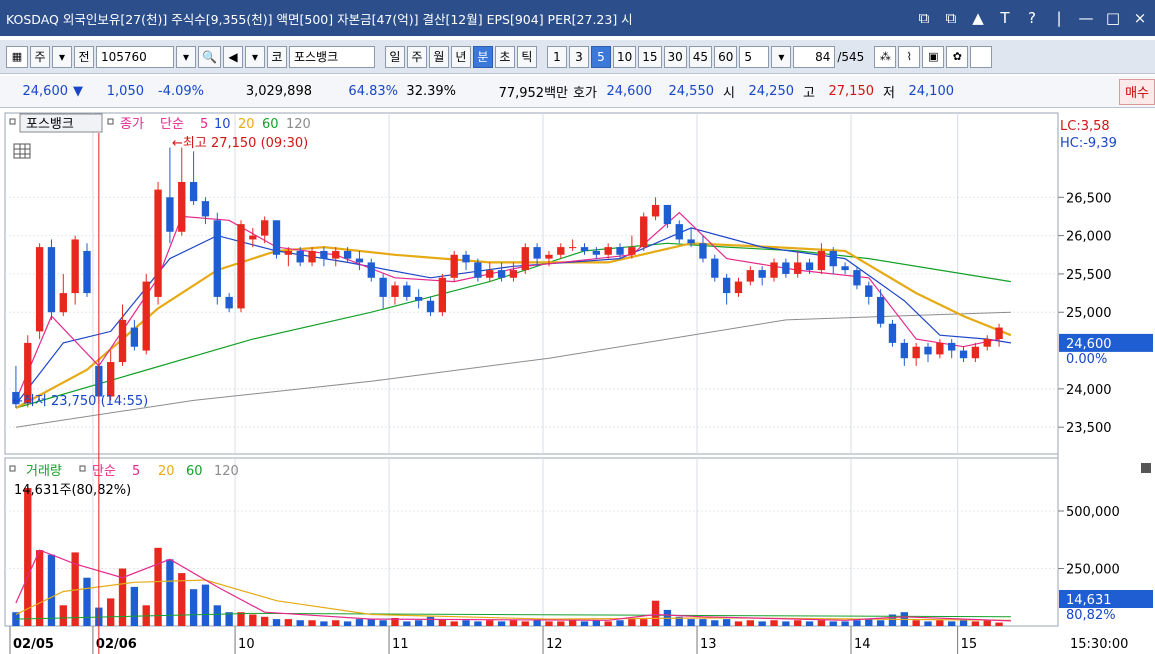 The image size is (1155, 654). I want to click on lc-label: LC:3,58, so click(1085, 126).